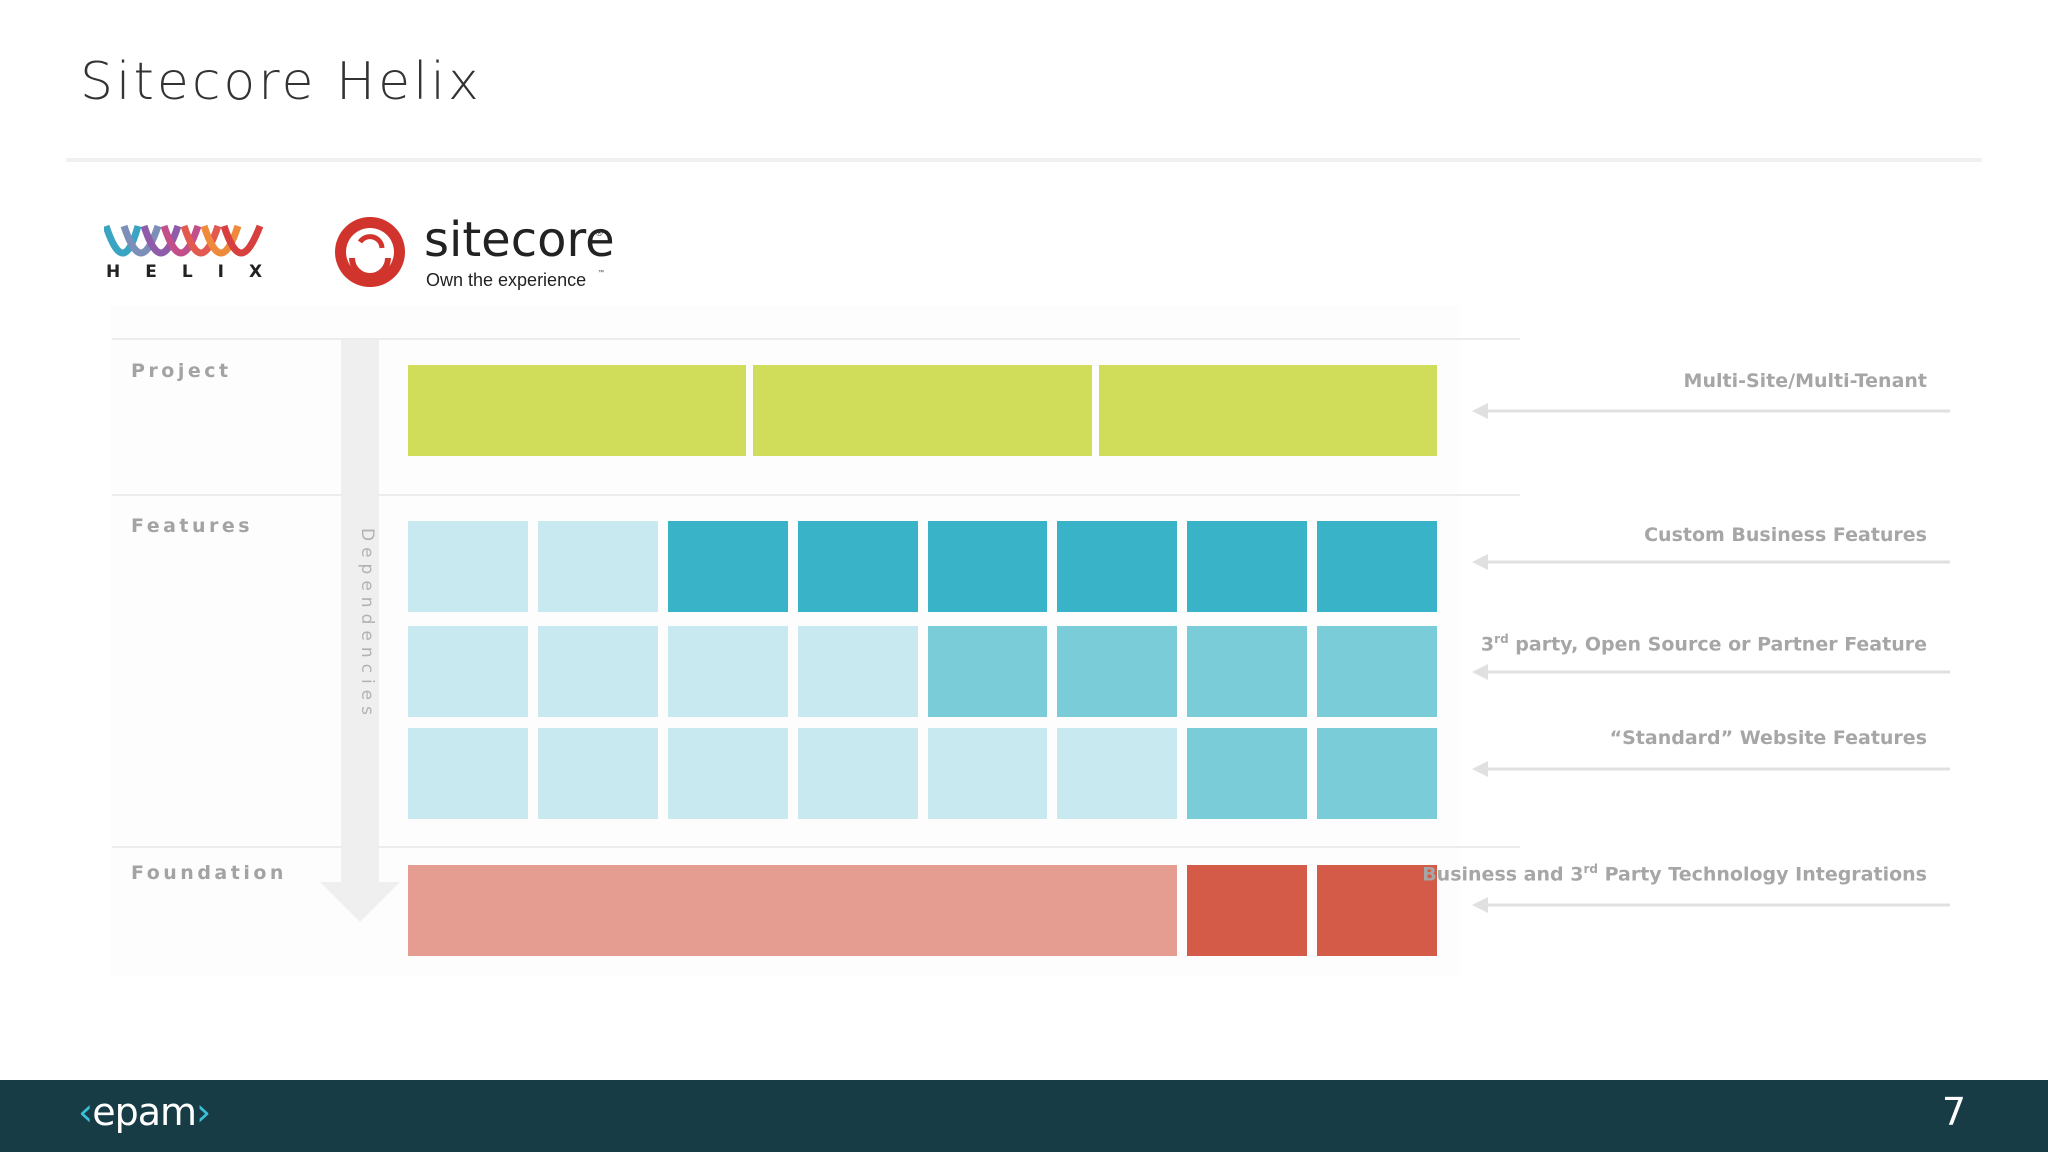  I want to click on helix-wordmark: HELIX, so click(197, 272).